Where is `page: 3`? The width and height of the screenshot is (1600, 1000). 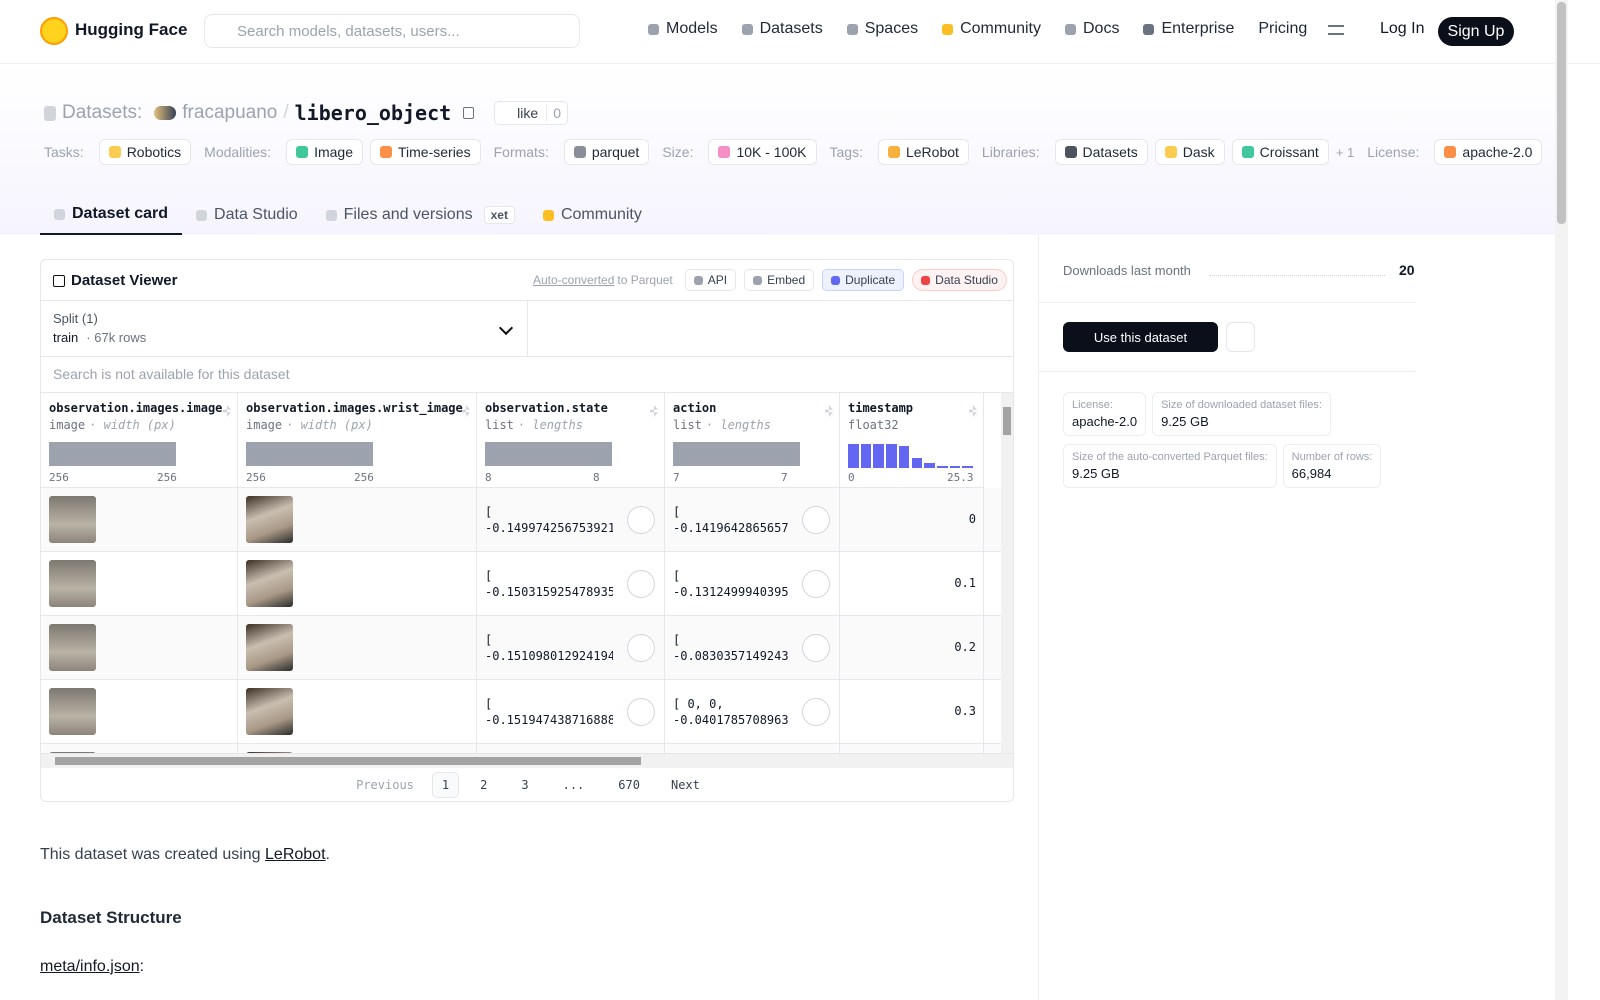 page: 3 is located at coordinates (525, 785).